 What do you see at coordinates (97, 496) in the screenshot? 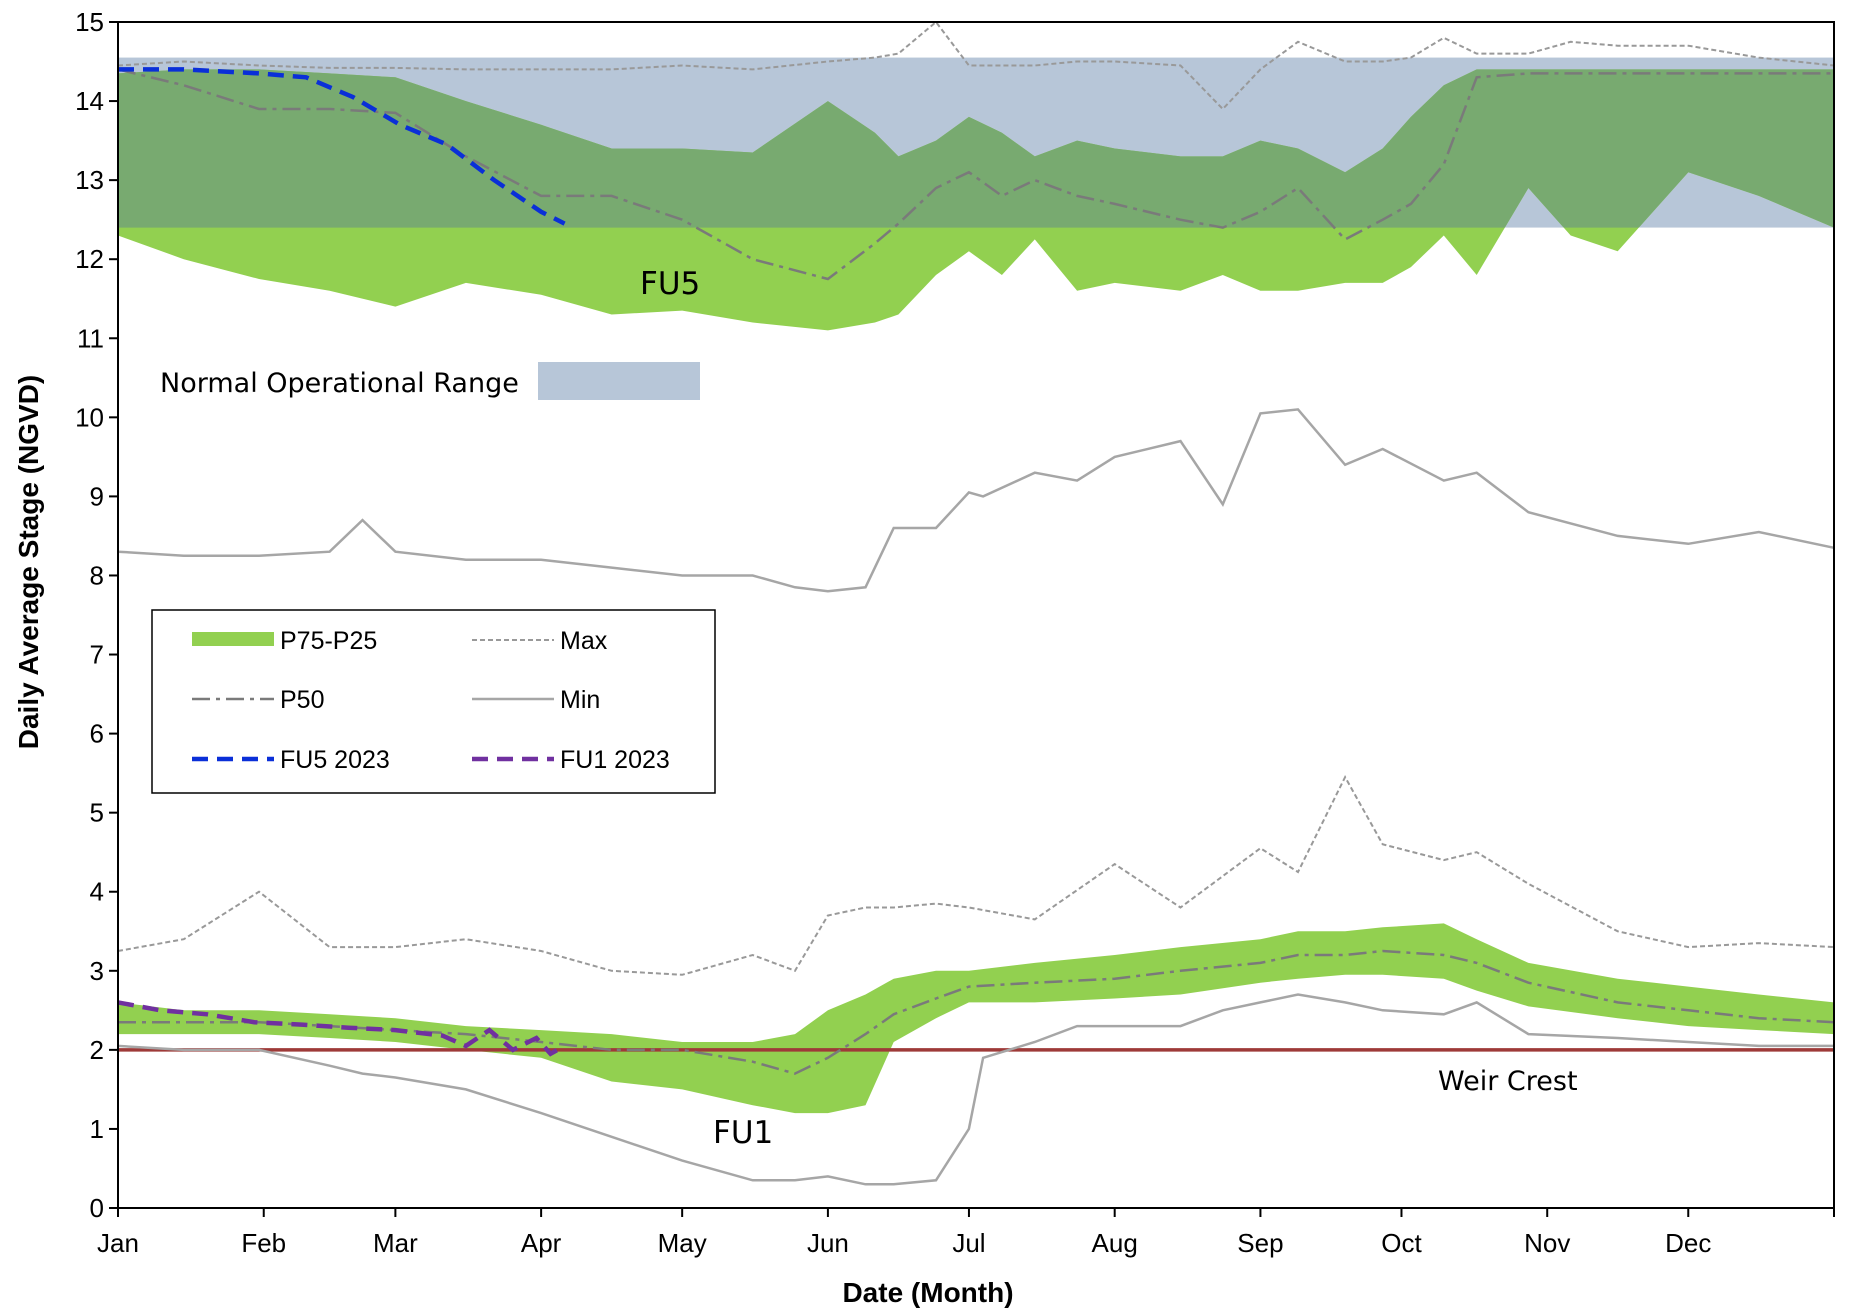
I see `y-tick-label: 9` at bounding box center [97, 496].